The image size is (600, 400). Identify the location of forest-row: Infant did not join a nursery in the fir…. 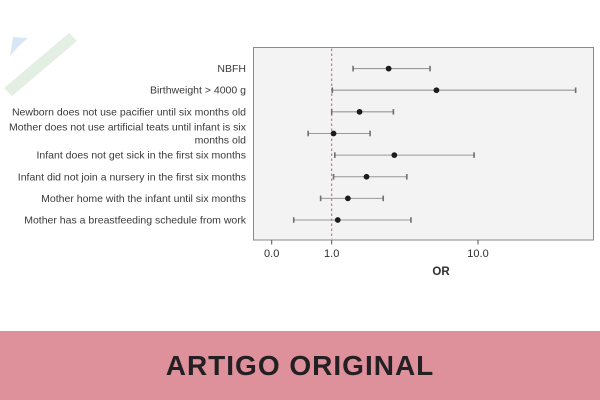
(213, 177).